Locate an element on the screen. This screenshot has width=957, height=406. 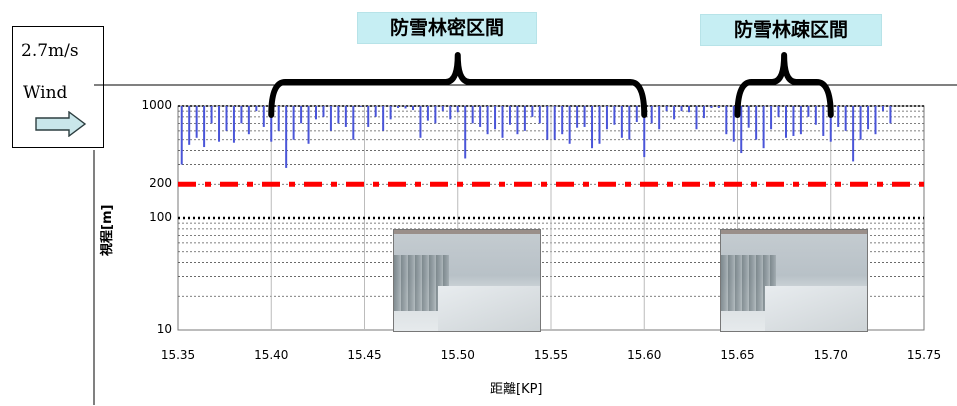
x-tick-label: 15.65 is located at coordinates (737, 355).